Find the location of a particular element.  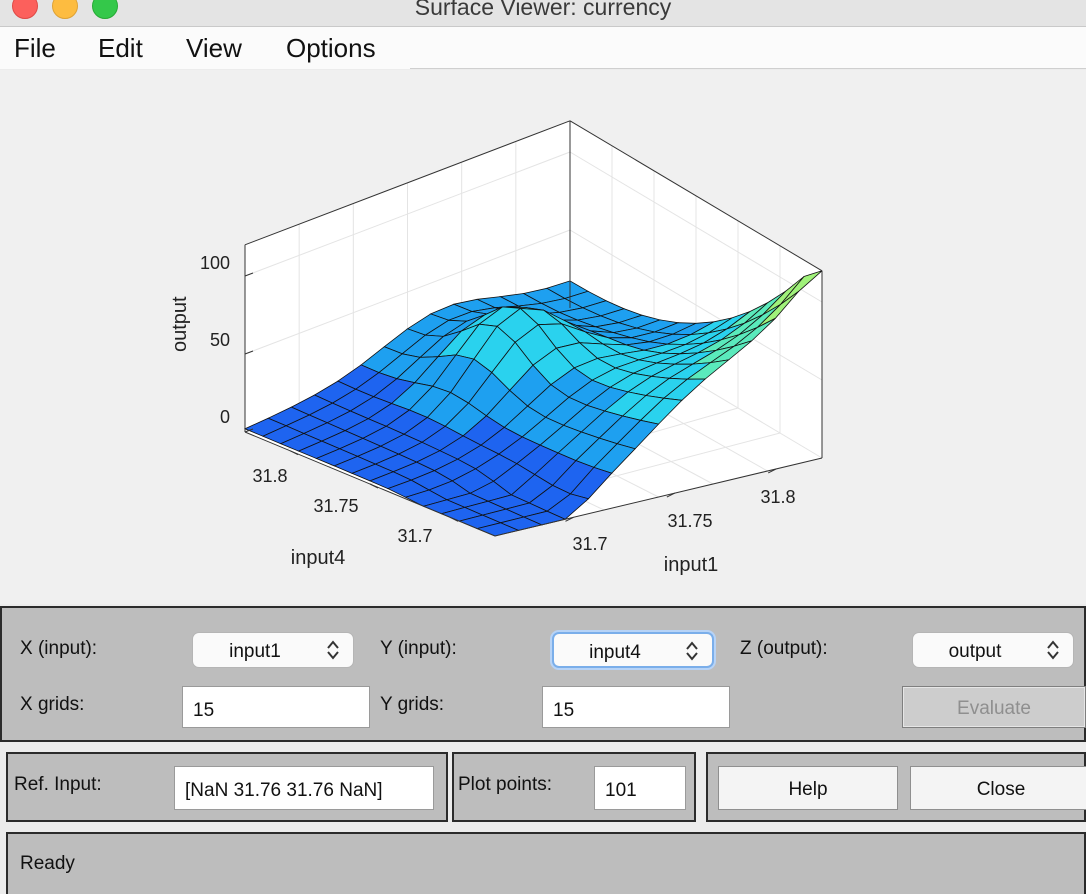

menu-bar is located at coordinates (543, 48).